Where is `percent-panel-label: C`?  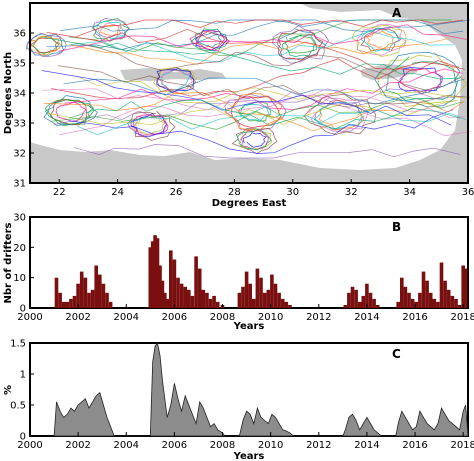
percent-panel-label: C is located at coordinates (396, 354).